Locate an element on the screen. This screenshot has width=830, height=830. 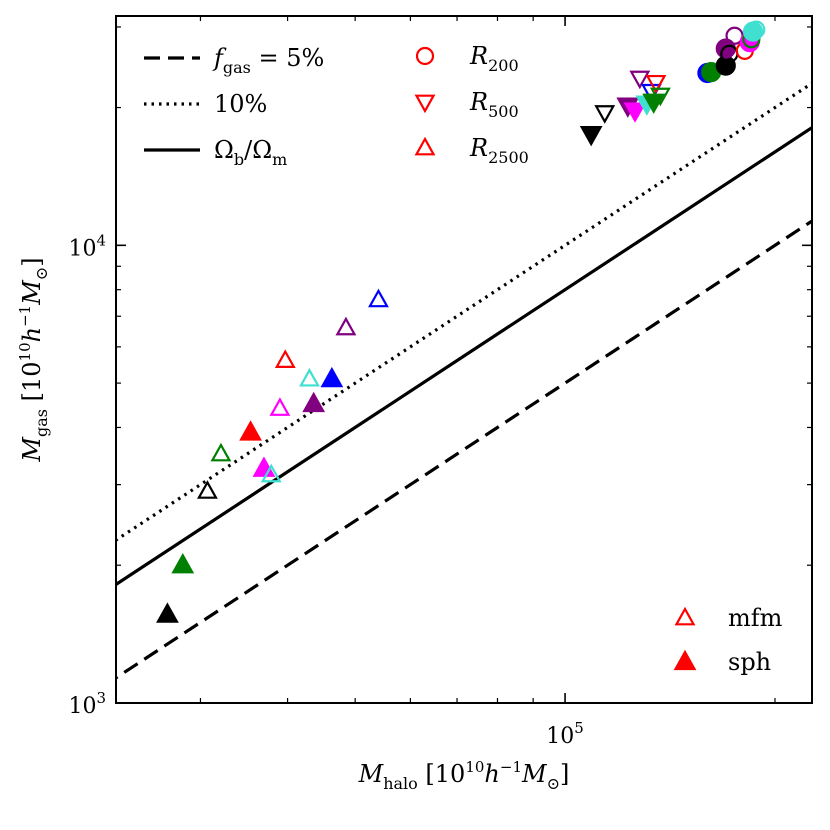
legend-marker-label: R200 is located at coordinates (494, 58).